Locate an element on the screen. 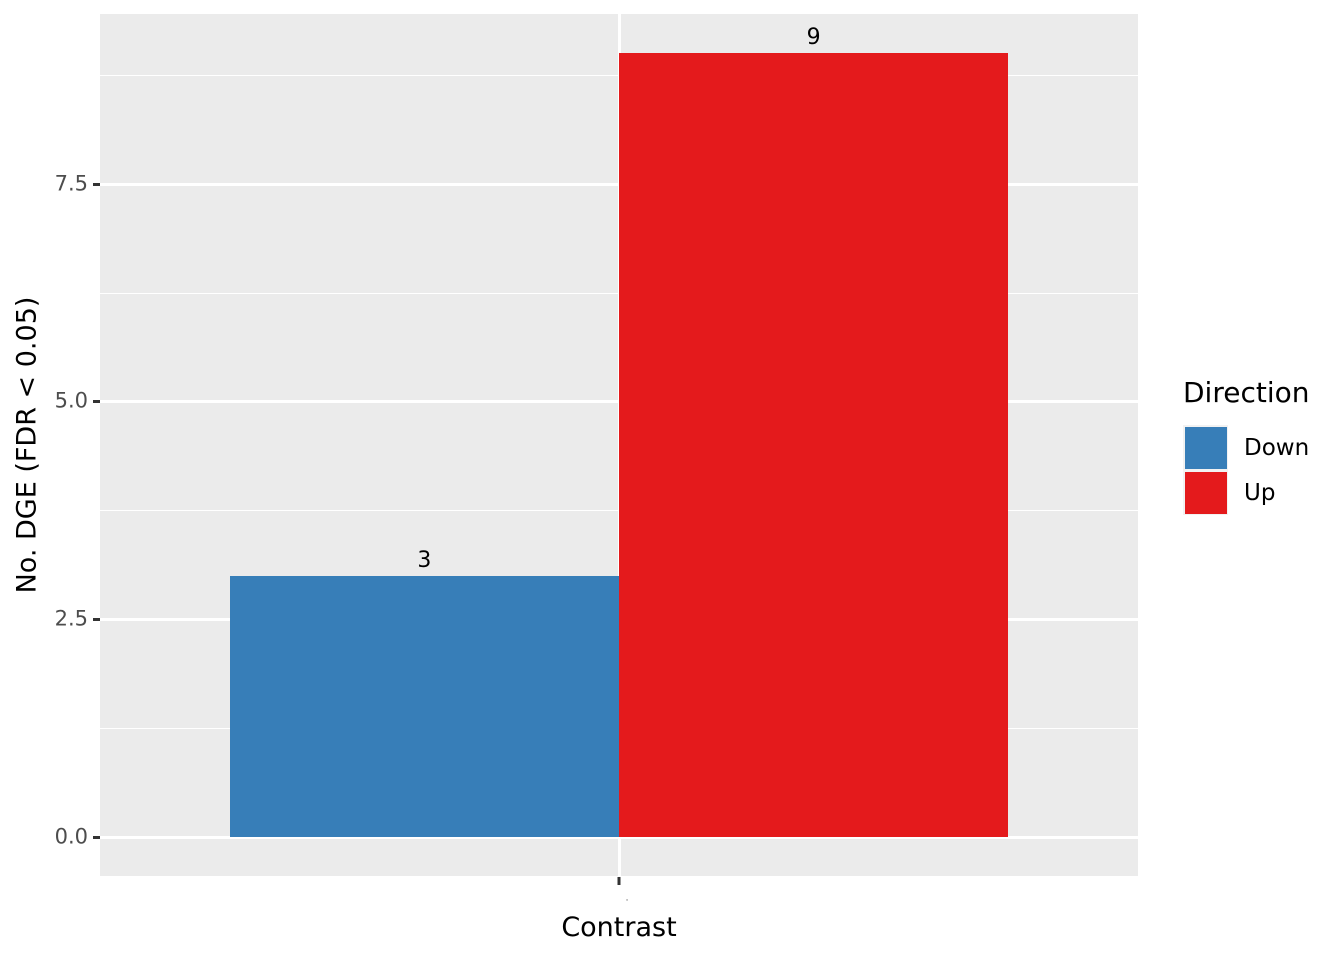 Image resolution: width=1344 pixels, height=960 pixels. legend: Direction Down Up is located at coordinates (1246, 445).